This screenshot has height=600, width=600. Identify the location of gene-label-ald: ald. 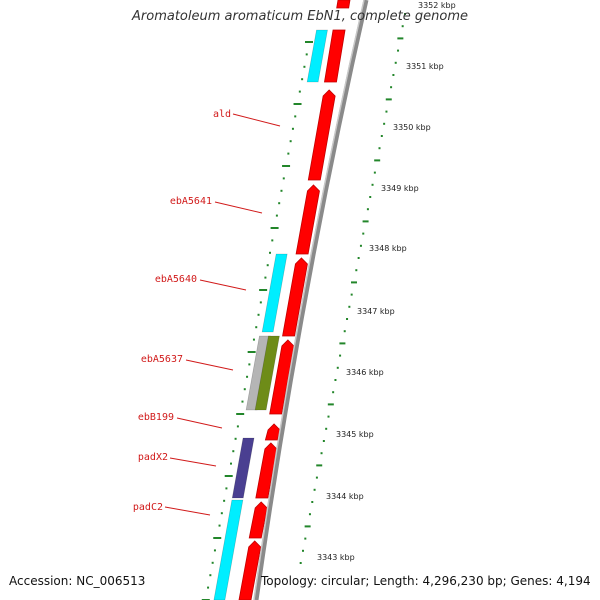
(222, 114).